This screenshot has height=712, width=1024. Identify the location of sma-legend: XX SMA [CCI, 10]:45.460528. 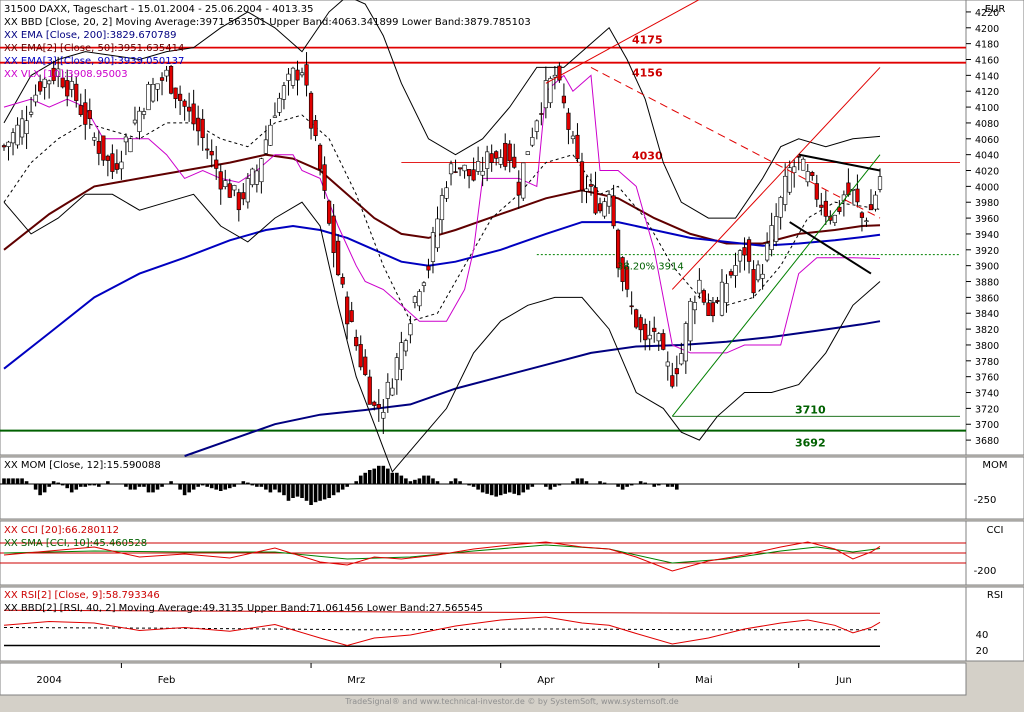
(75, 543).